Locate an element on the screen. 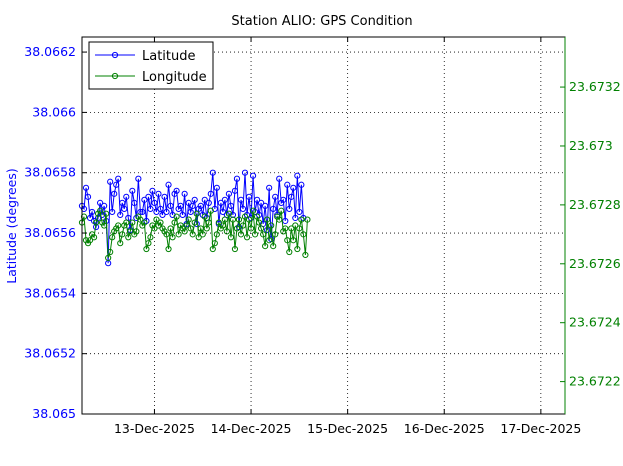 This screenshot has width=623, height=466. legend: Latitude Longitude is located at coordinates (151, 65).